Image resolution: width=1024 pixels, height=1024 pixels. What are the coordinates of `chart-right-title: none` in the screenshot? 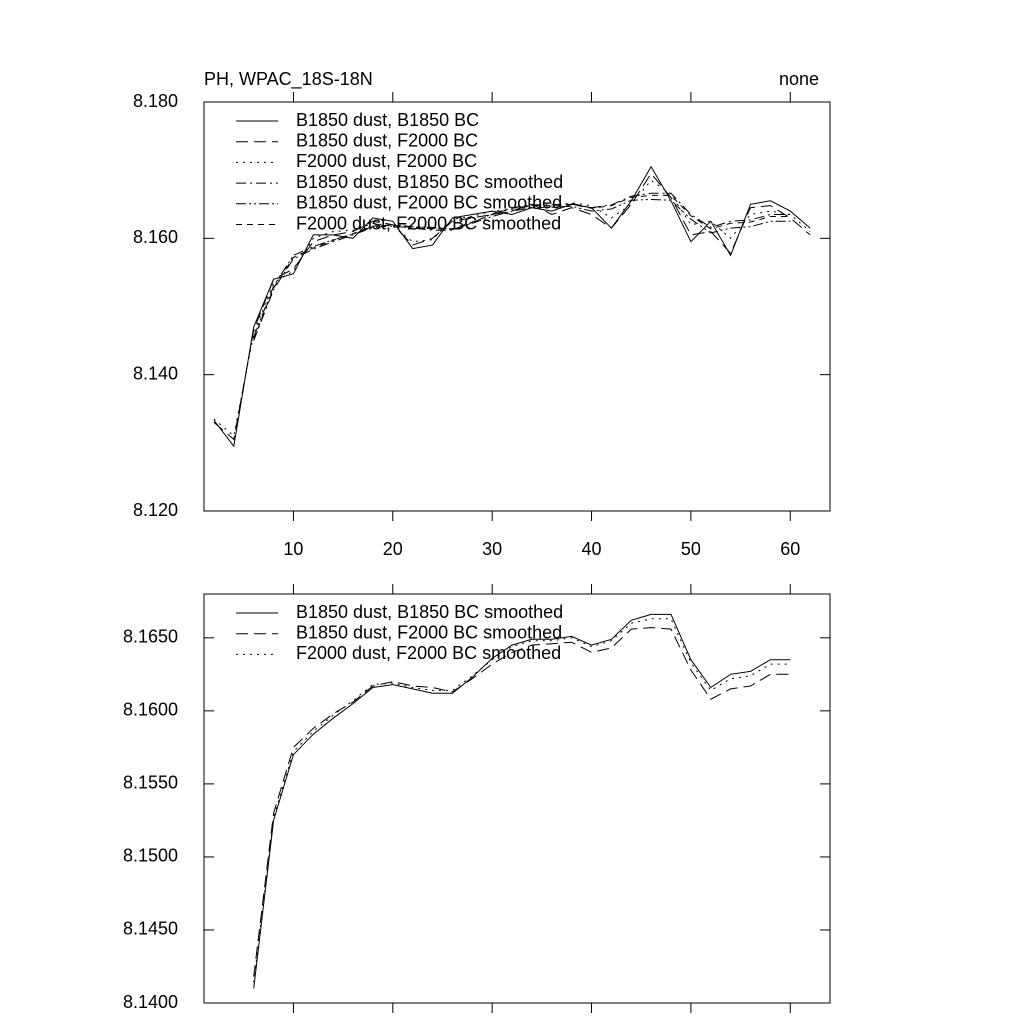 It's located at (799, 79).